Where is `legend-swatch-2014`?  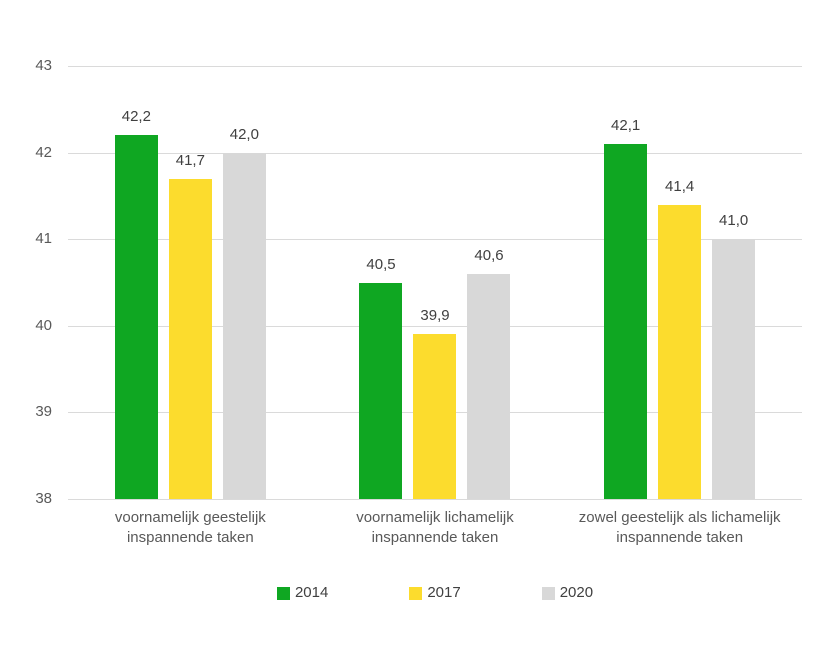
legend-swatch-2014 is located at coordinates (283, 593).